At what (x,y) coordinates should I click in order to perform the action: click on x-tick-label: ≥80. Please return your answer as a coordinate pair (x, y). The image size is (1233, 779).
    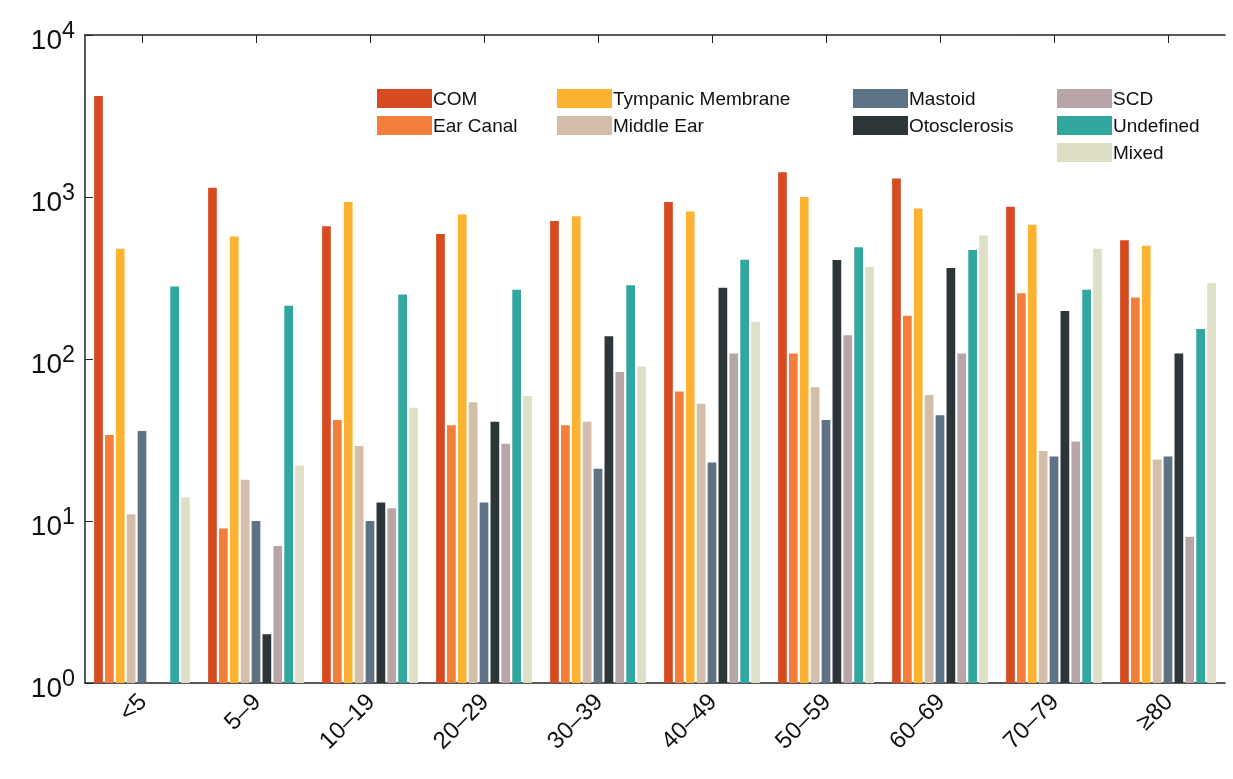
    Looking at the image, I should click on (1154, 711).